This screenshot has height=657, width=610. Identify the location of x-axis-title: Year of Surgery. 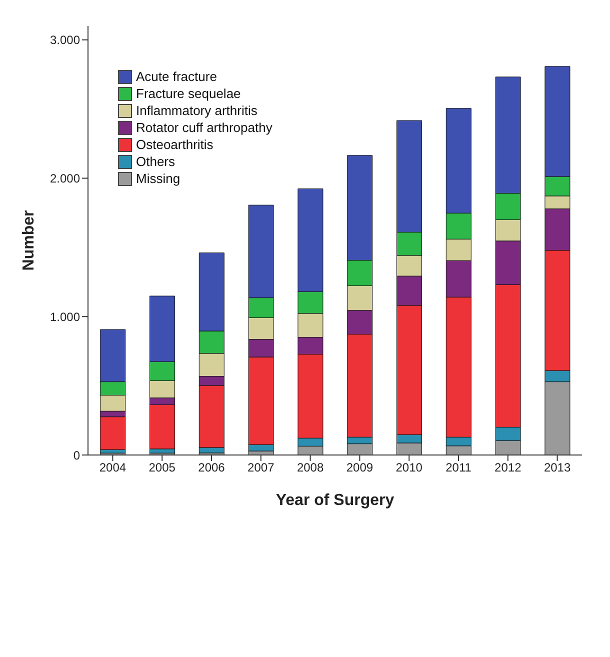
(335, 500).